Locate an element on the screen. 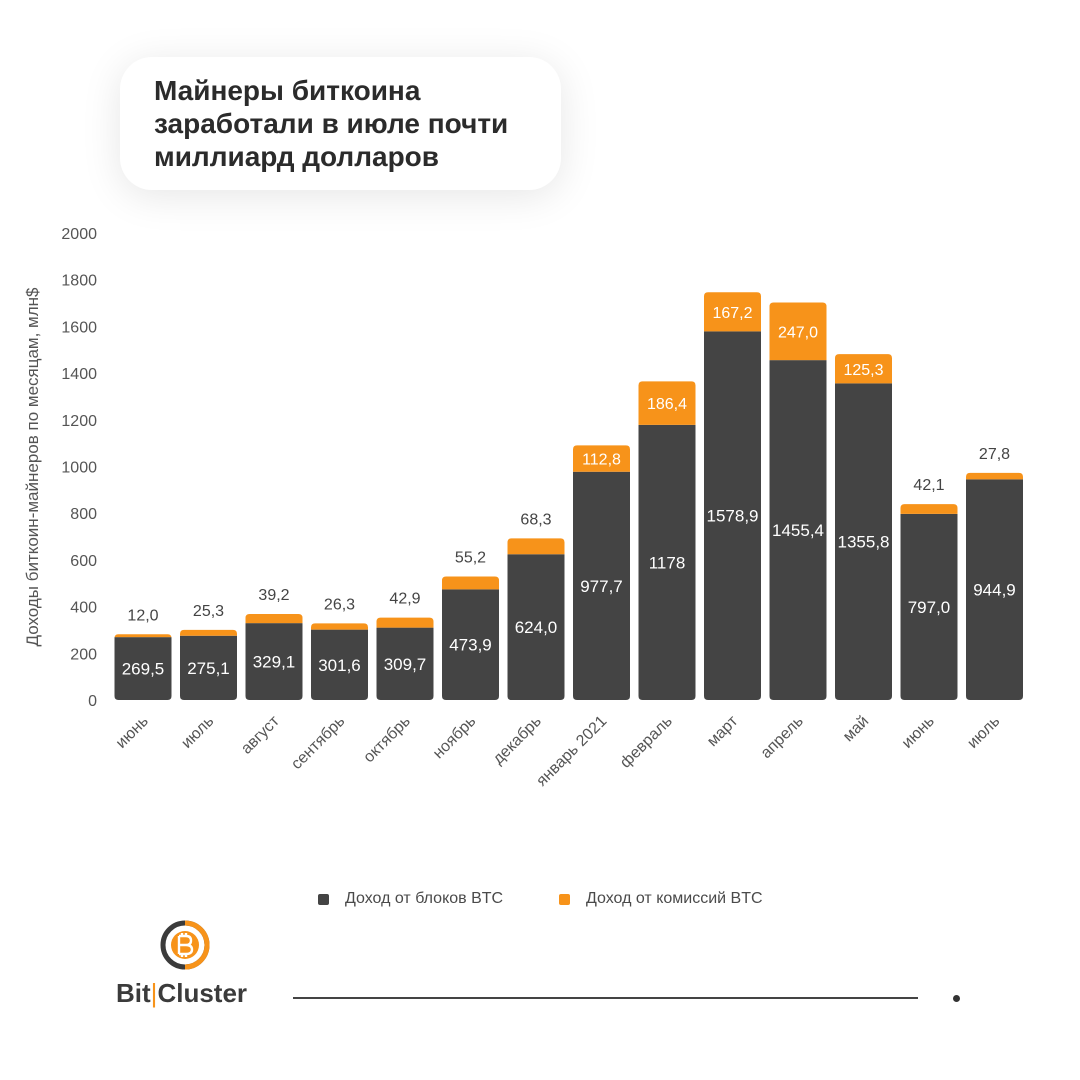 The image size is (1080, 1080). fee-value-label: 39,2 is located at coordinates (273, 595).